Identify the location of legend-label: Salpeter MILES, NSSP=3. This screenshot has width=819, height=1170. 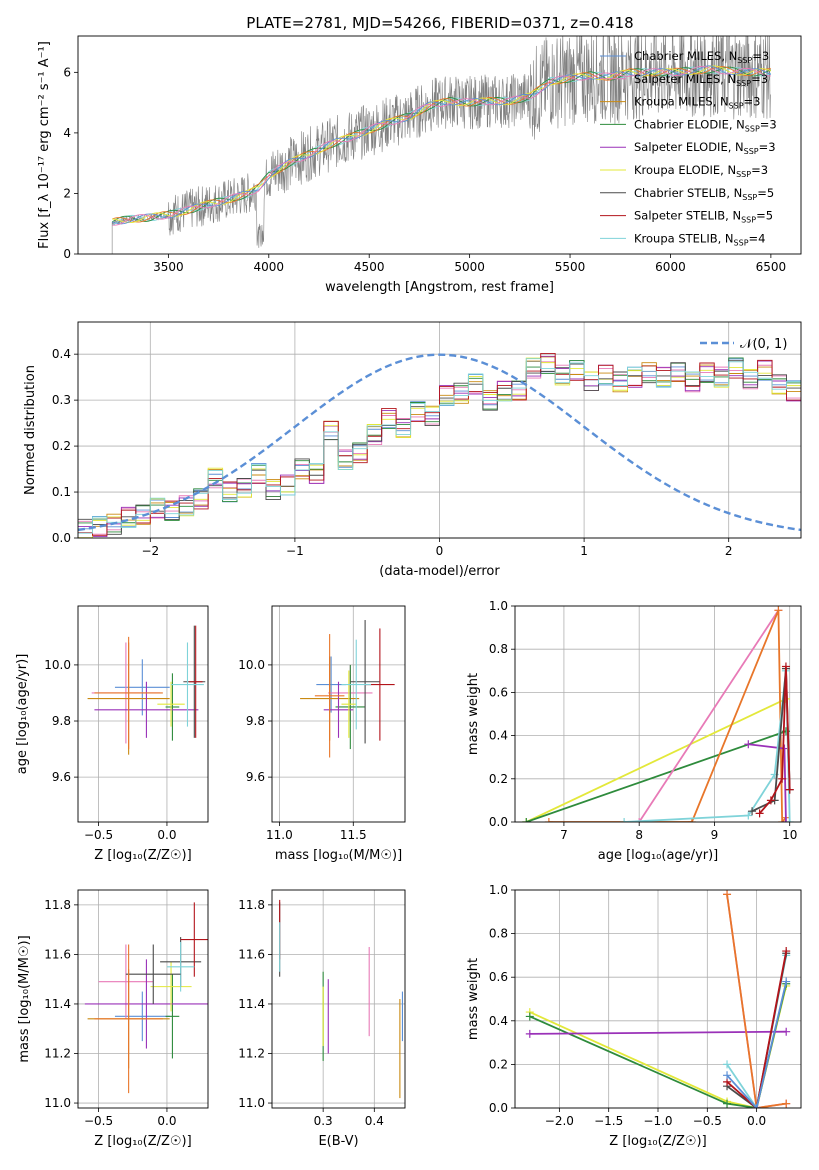
(701, 80).